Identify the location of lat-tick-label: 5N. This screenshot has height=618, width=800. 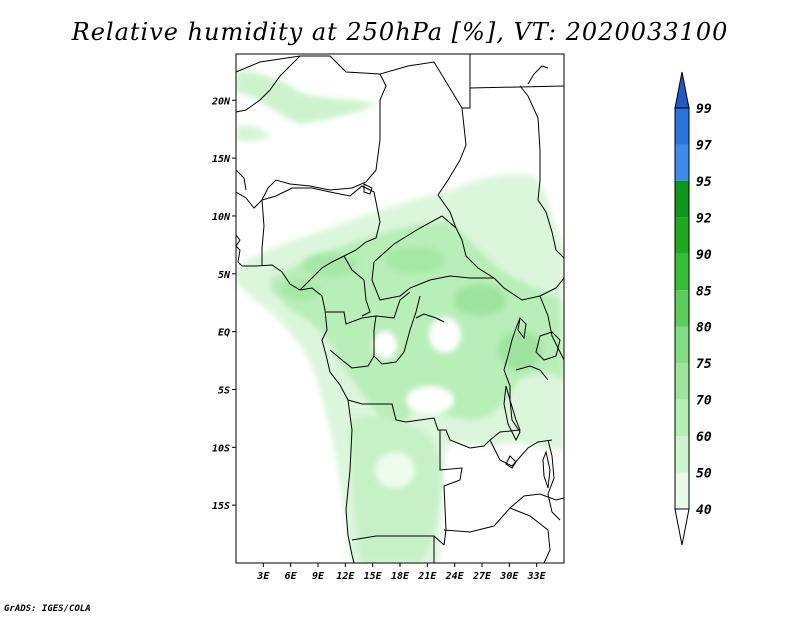
(224, 275).